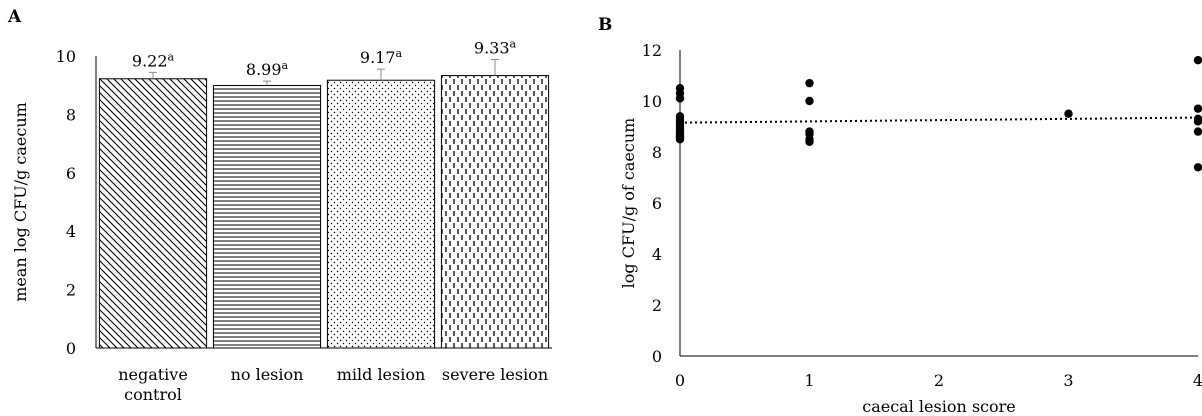  Describe the element at coordinates (495, 48) in the screenshot. I see `bar-data-label: 9.33a` at that location.